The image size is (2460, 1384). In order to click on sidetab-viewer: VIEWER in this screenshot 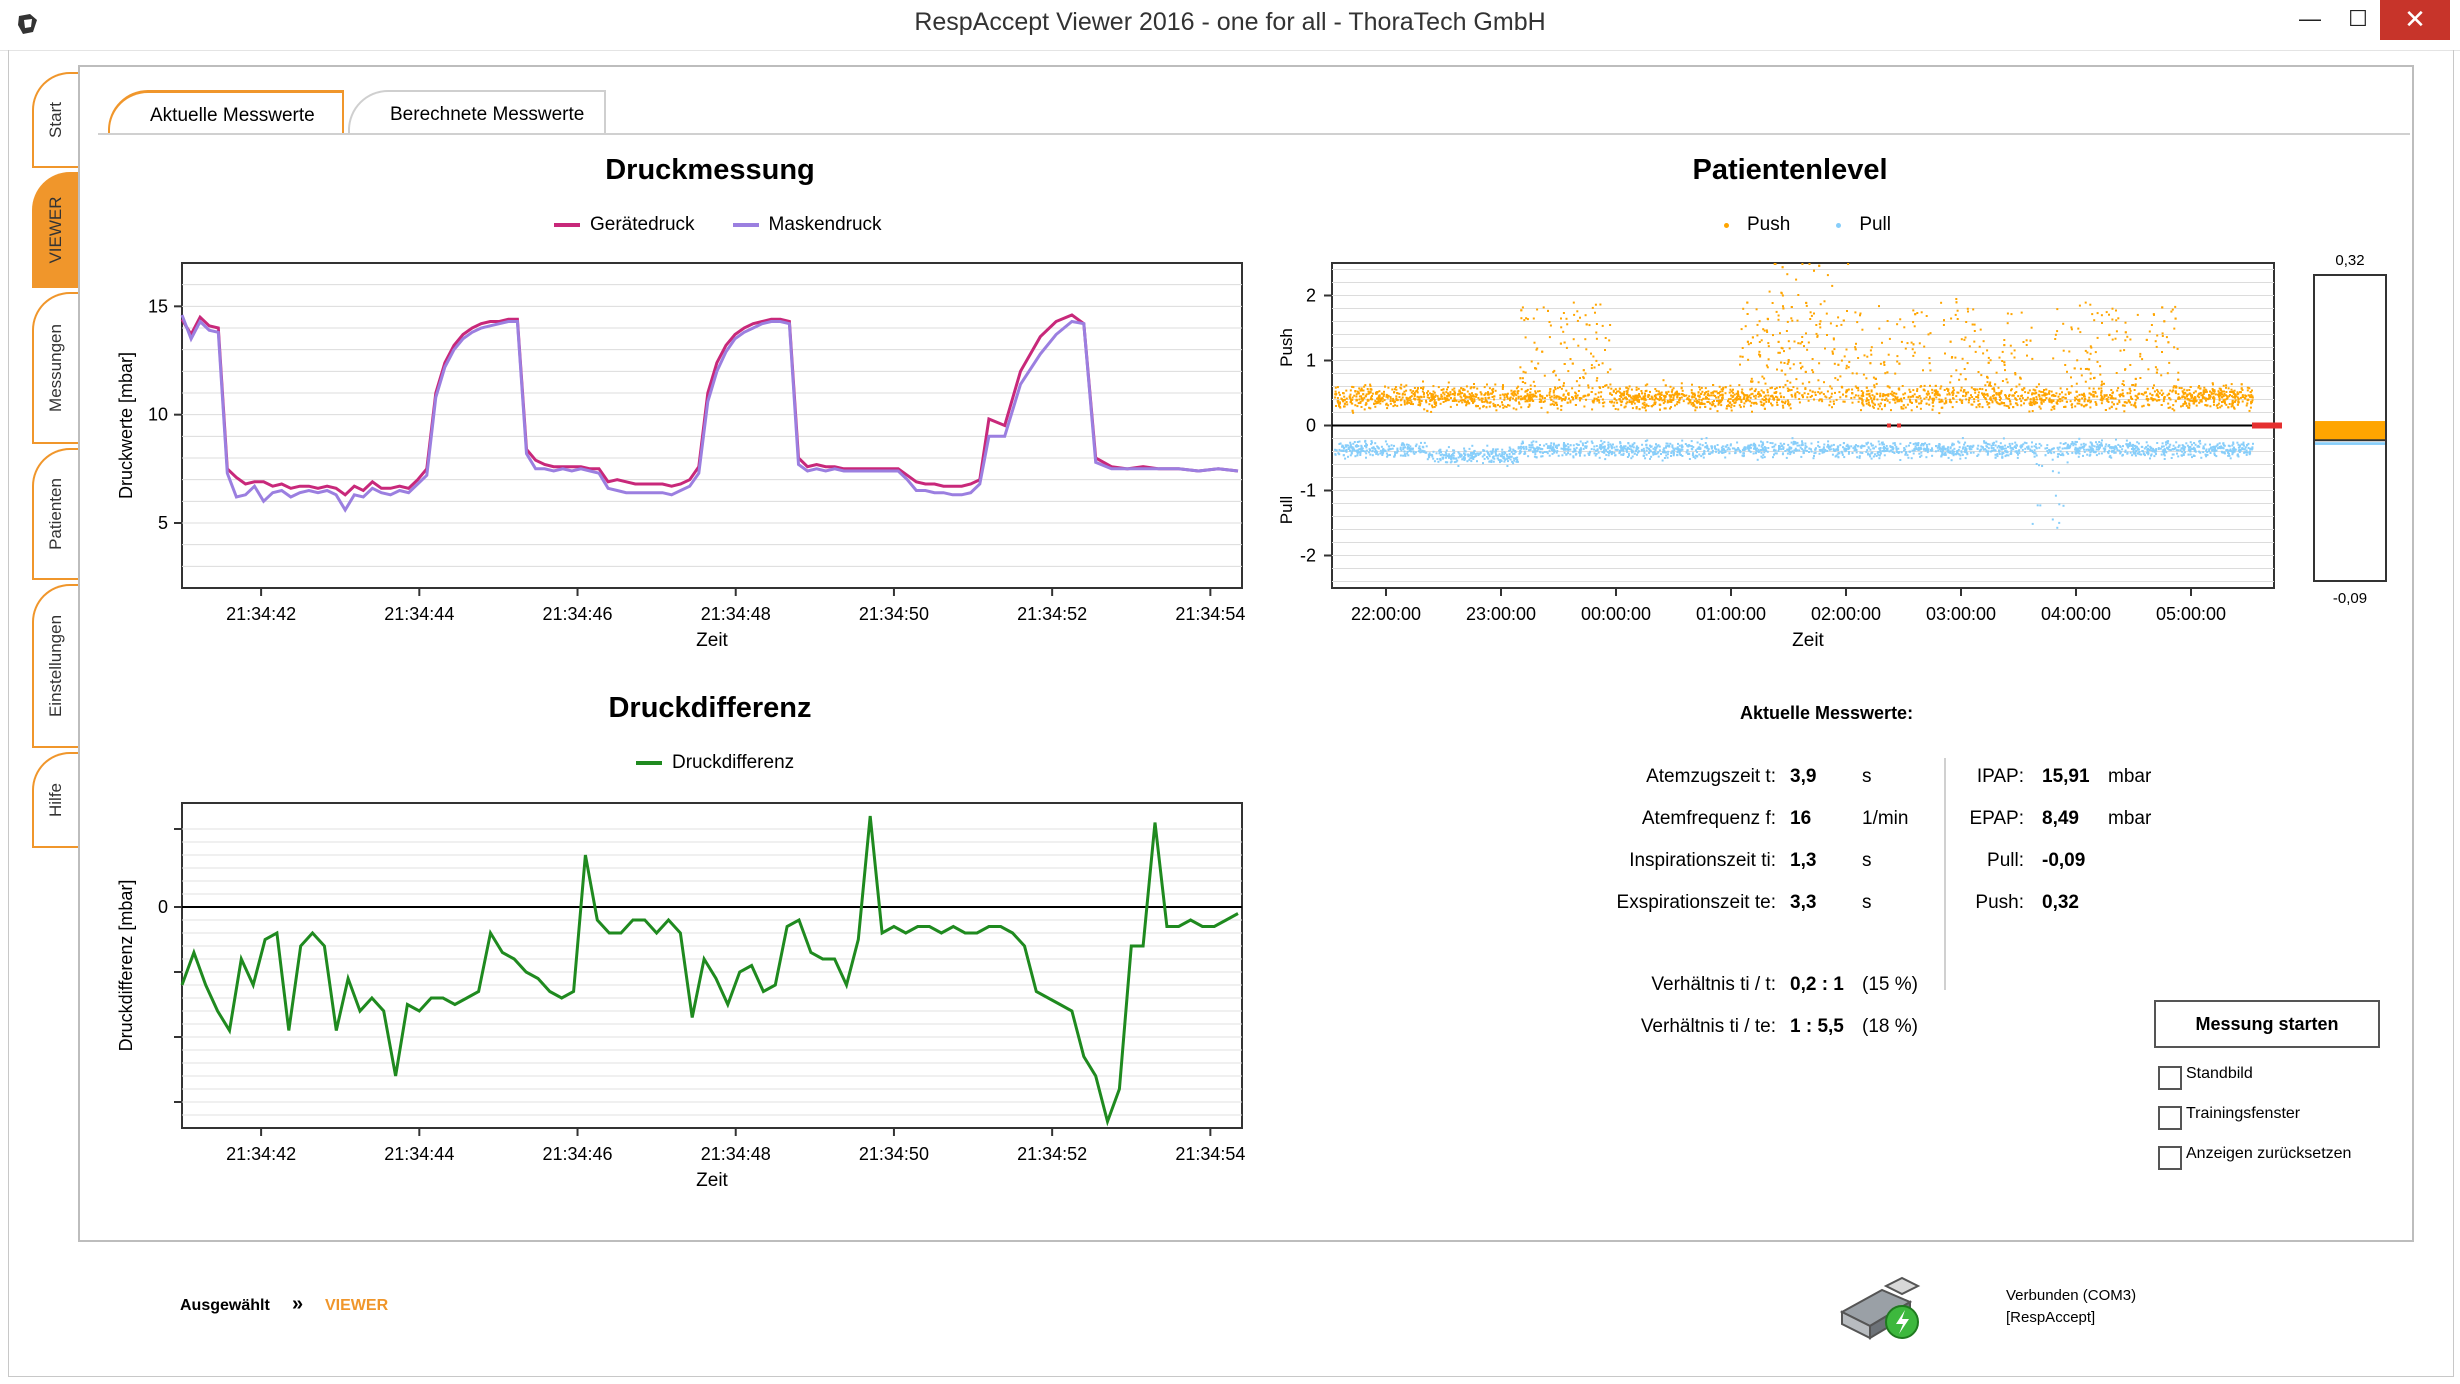, I will do `click(55, 230)`.